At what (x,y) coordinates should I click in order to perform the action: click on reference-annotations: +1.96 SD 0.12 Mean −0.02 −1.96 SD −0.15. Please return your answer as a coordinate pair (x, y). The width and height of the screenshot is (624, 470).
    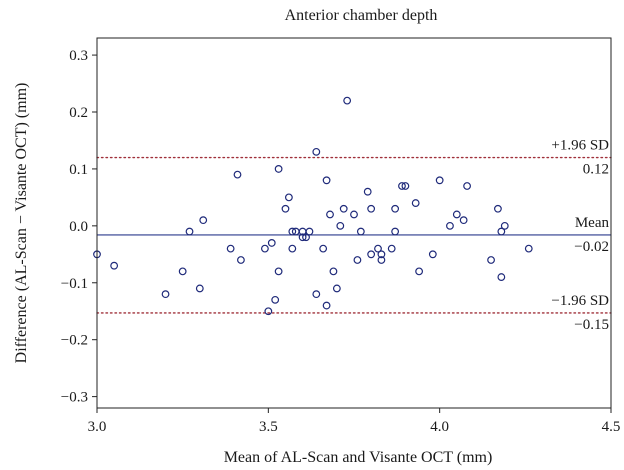
    Looking at the image, I should click on (580, 235).